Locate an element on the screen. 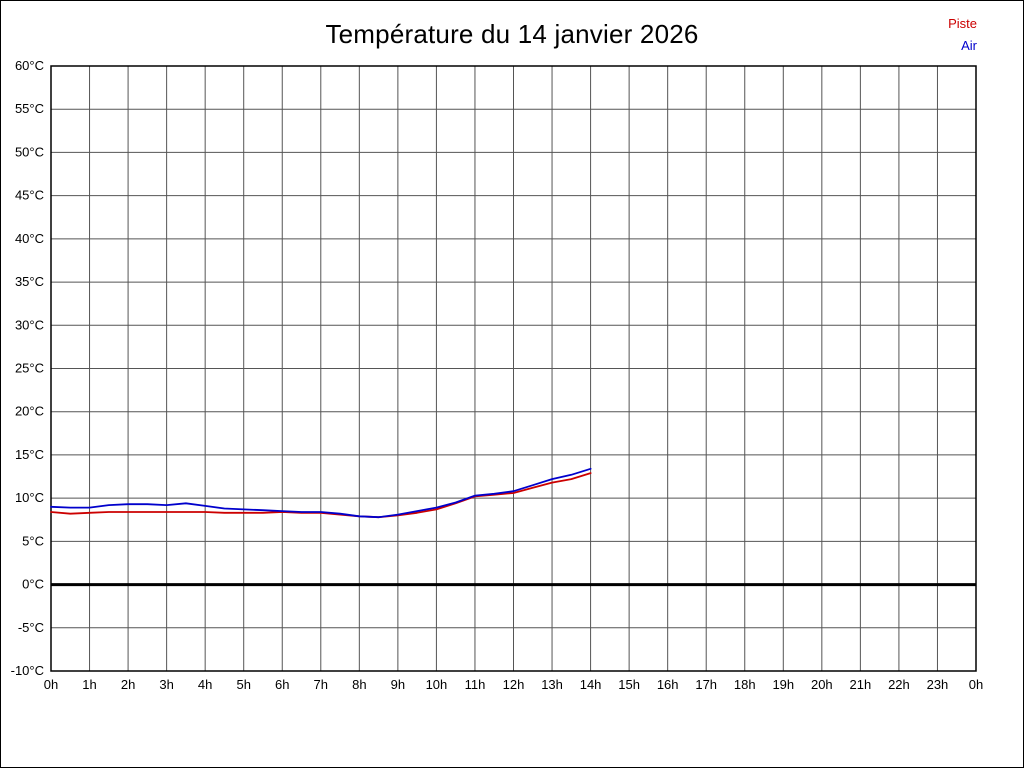 This screenshot has height=768, width=1024. svg-text: 8h is located at coordinates (359, 684).